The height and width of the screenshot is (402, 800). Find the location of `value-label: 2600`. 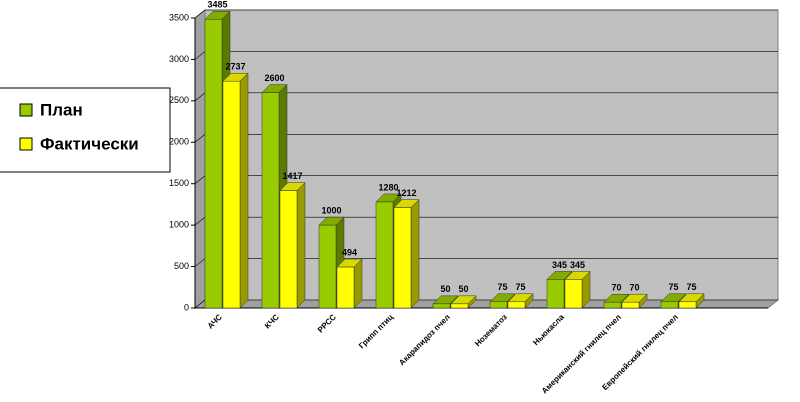

value-label: 2600 is located at coordinates (274, 78).